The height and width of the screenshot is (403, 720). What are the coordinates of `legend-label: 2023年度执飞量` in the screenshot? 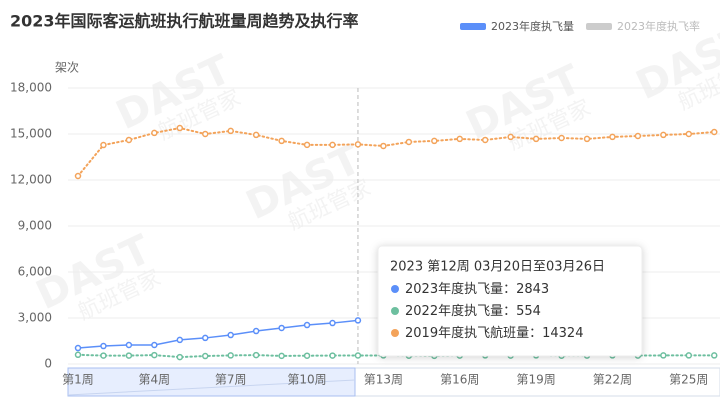 It's located at (532, 26).